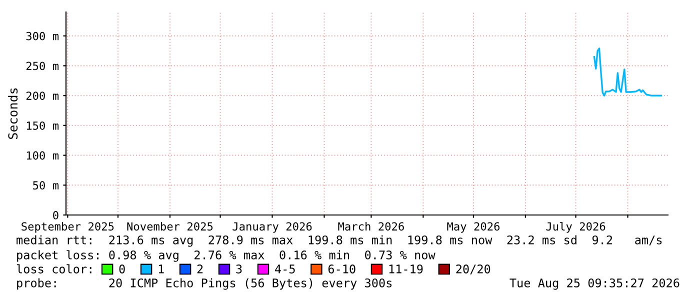  What do you see at coordinates (285, 269) in the screenshot?
I see `legend-label: 4-5` at bounding box center [285, 269].